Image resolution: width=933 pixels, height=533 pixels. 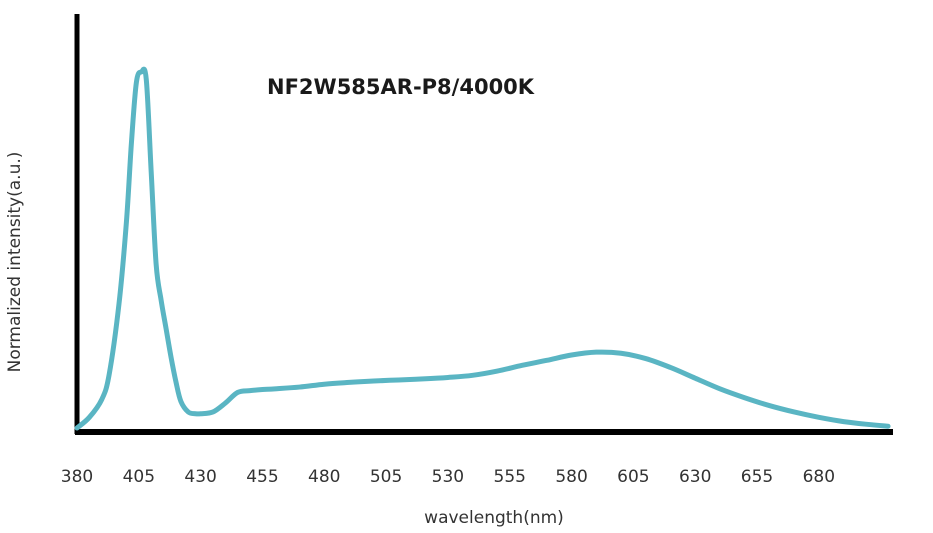 I want to click on x-tick-label: 680, so click(x=819, y=477).